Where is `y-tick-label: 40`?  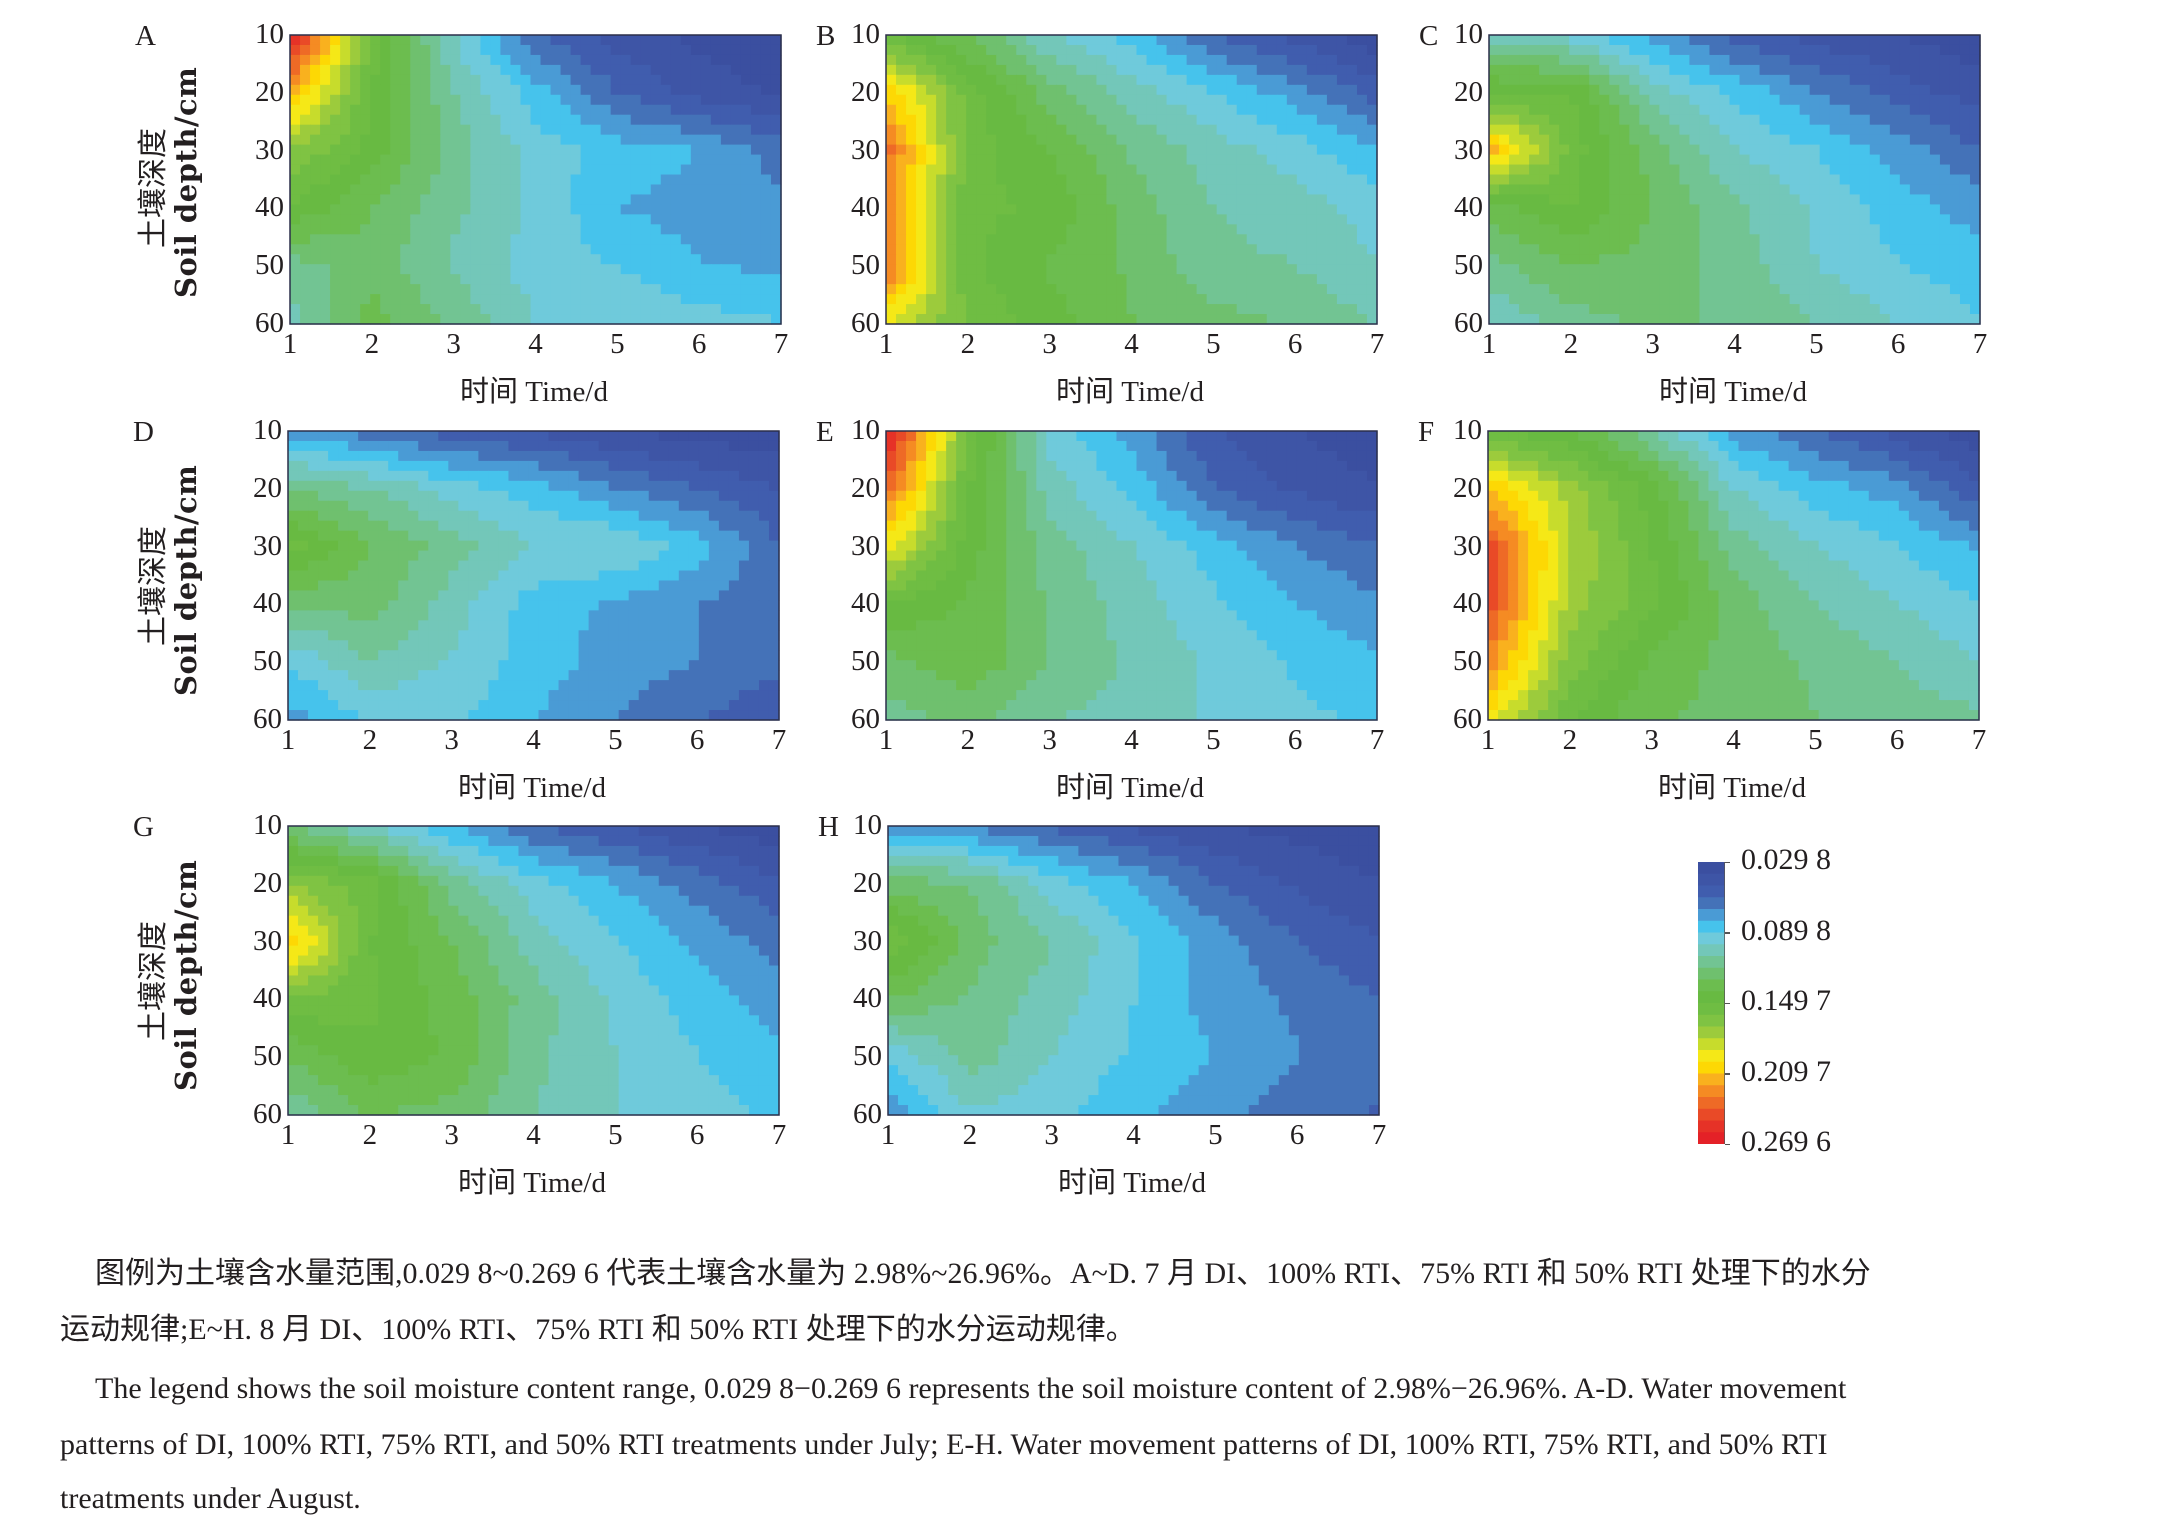
y-tick-label: 40 is located at coordinates (1468, 207).